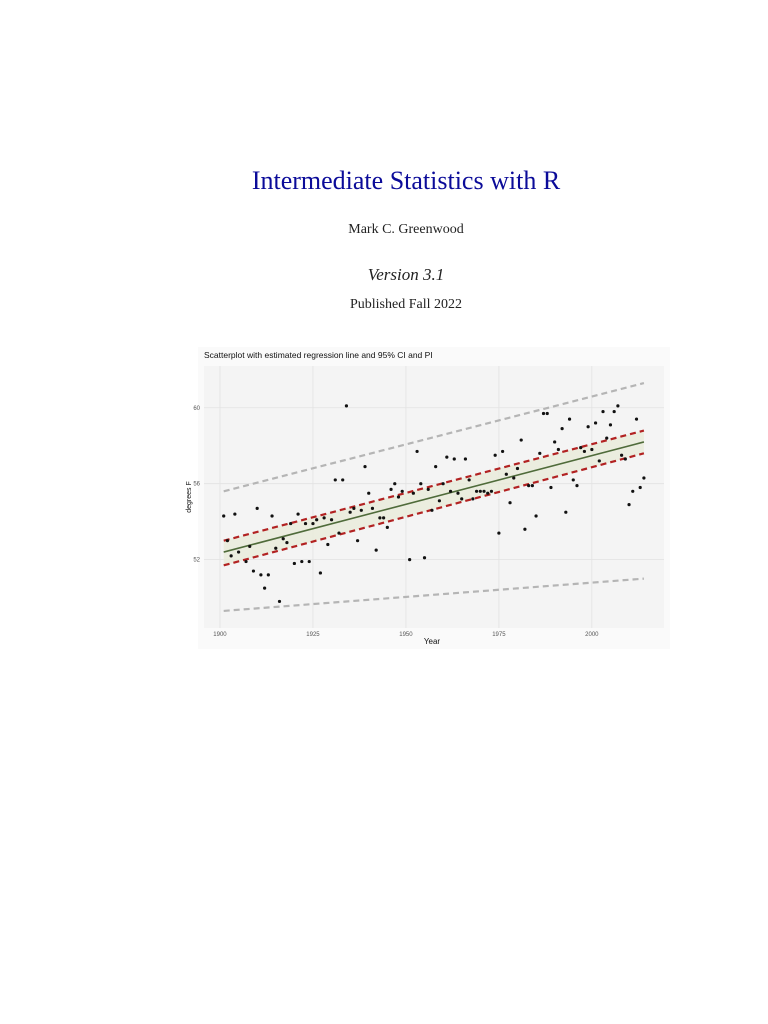 Image resolution: width=768 pixels, height=1024 pixels. Describe the element at coordinates (196, 485) in the screenshot. I see `y-tick-label: 56` at that location.